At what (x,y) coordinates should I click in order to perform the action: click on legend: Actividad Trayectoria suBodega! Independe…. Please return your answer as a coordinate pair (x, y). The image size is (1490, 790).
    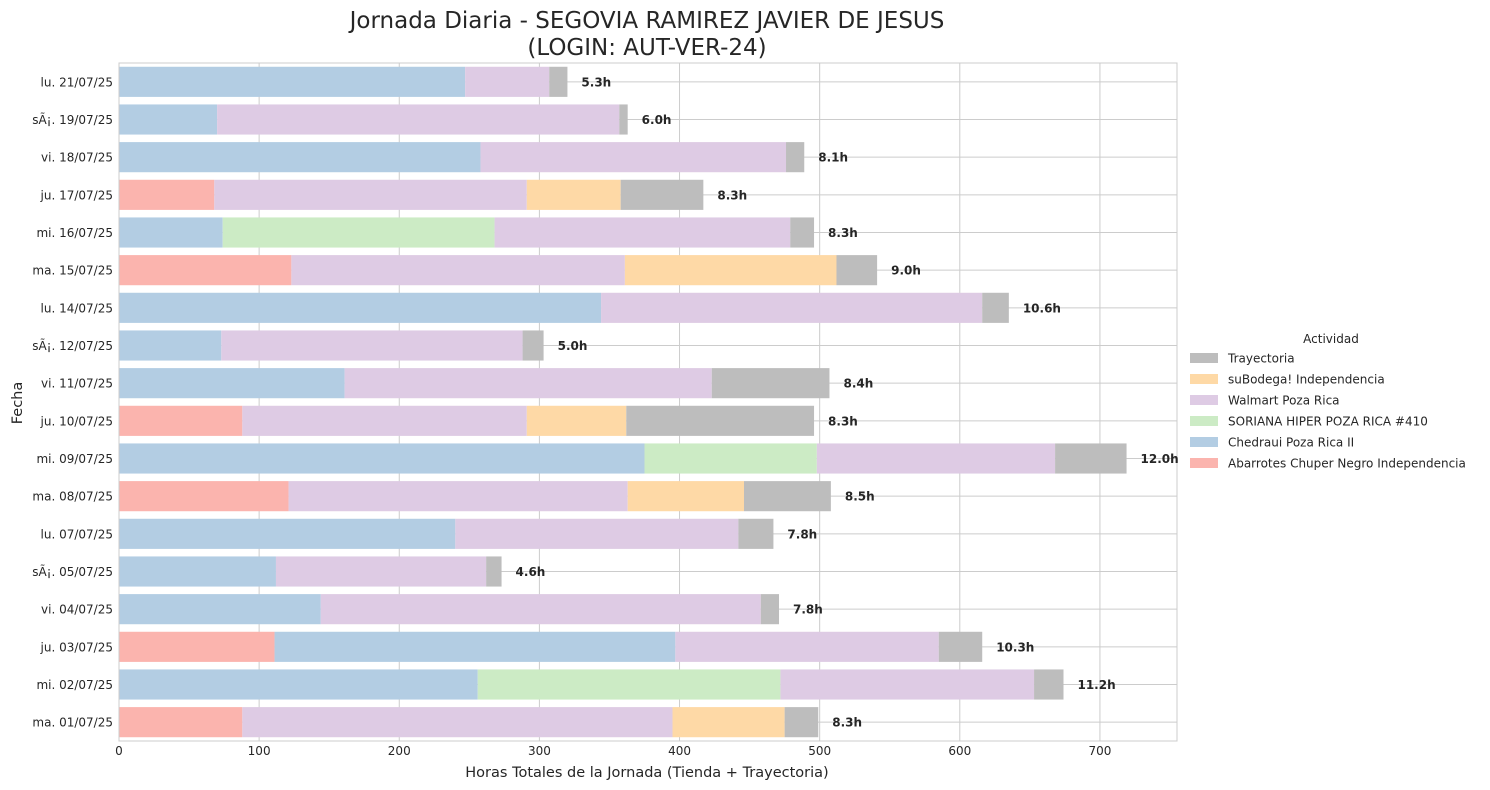
    Looking at the image, I should click on (1328, 401).